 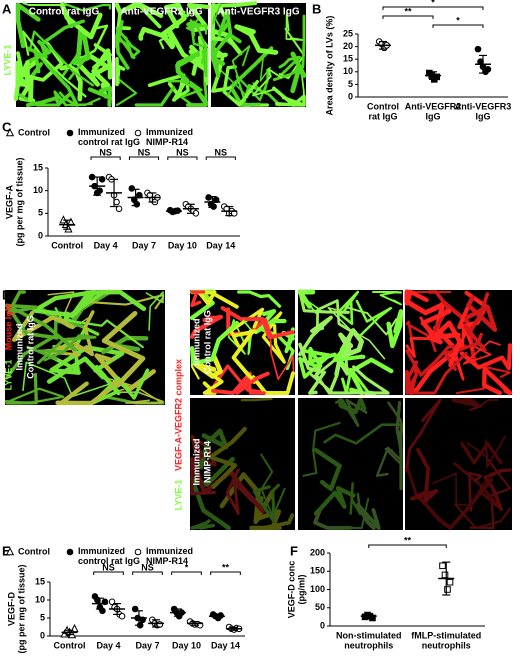 What do you see at coordinates (348, 59) in the screenshot?
I see `y-tick-label: 15` at bounding box center [348, 59].